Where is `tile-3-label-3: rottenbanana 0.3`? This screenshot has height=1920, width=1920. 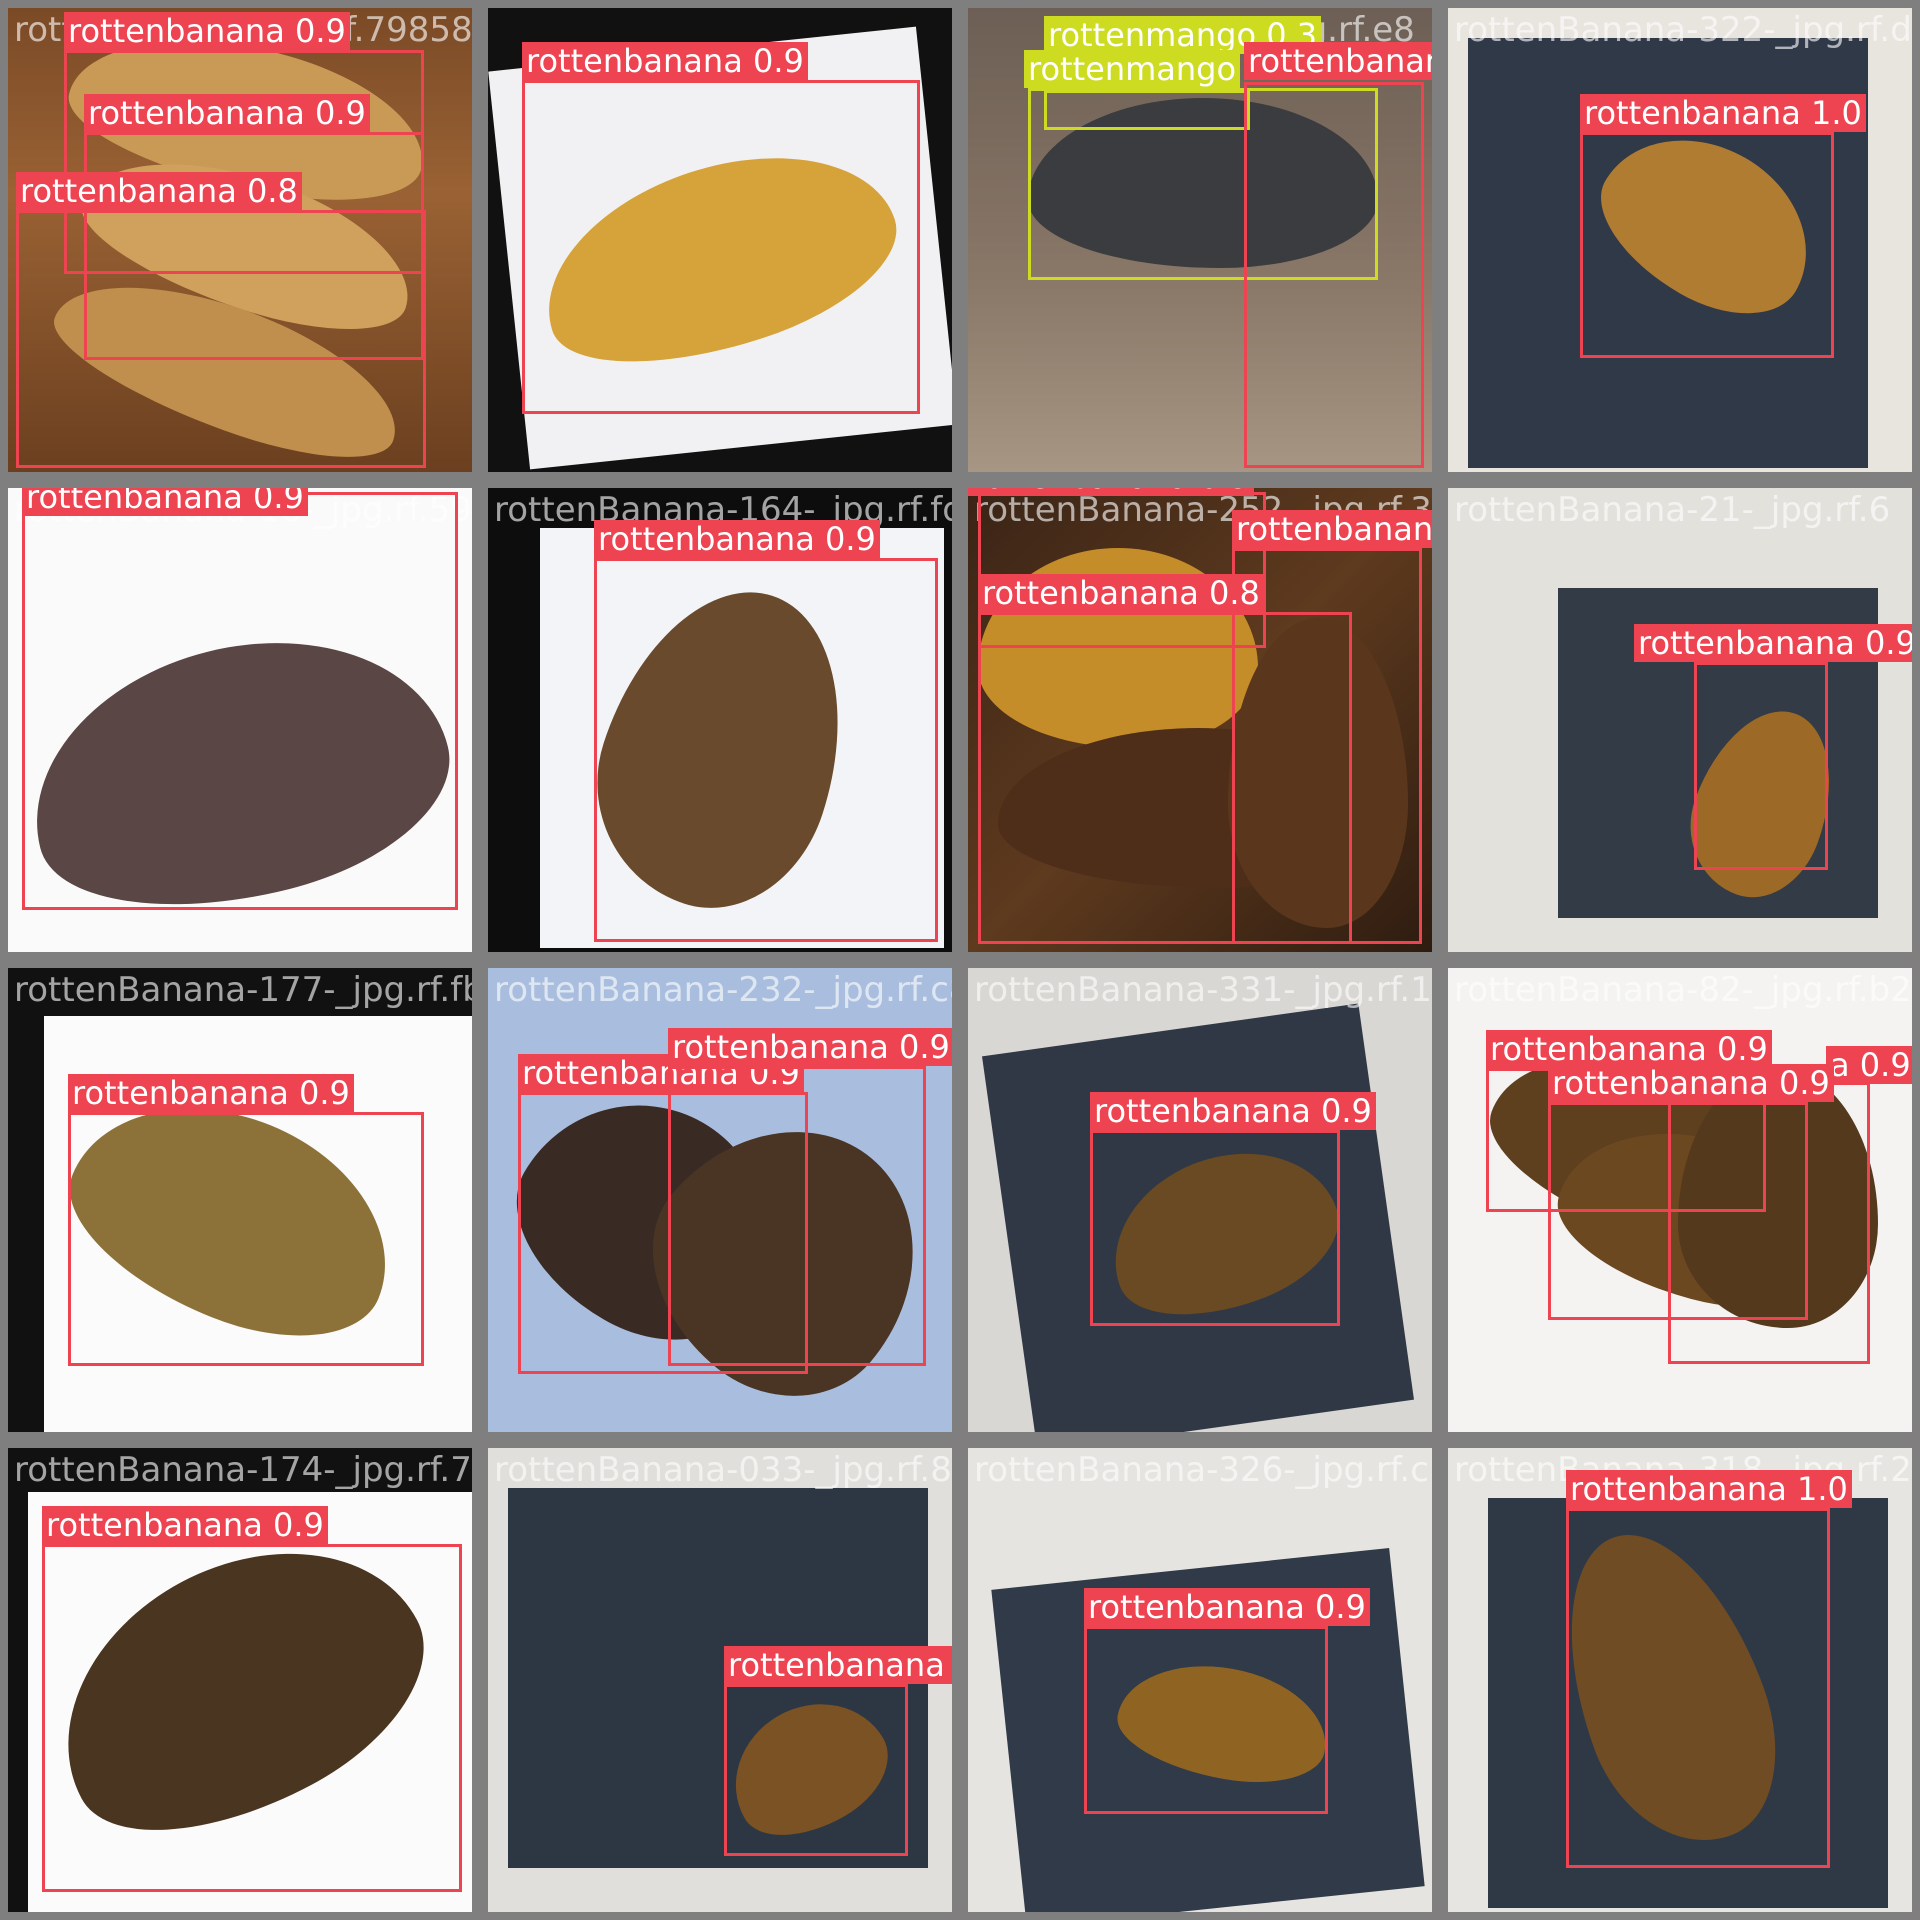
tile-3-label-3: rottenbanana 0.3 is located at coordinates (1338, 61).